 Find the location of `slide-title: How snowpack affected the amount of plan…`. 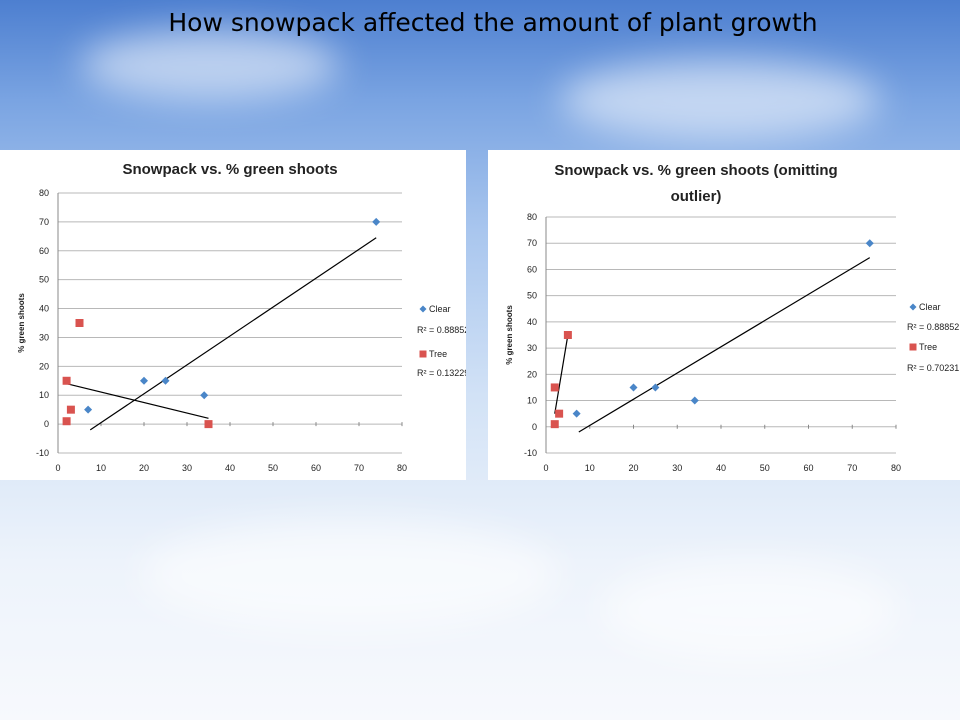

slide-title: How snowpack affected the amount of plan… is located at coordinates (493, 22).